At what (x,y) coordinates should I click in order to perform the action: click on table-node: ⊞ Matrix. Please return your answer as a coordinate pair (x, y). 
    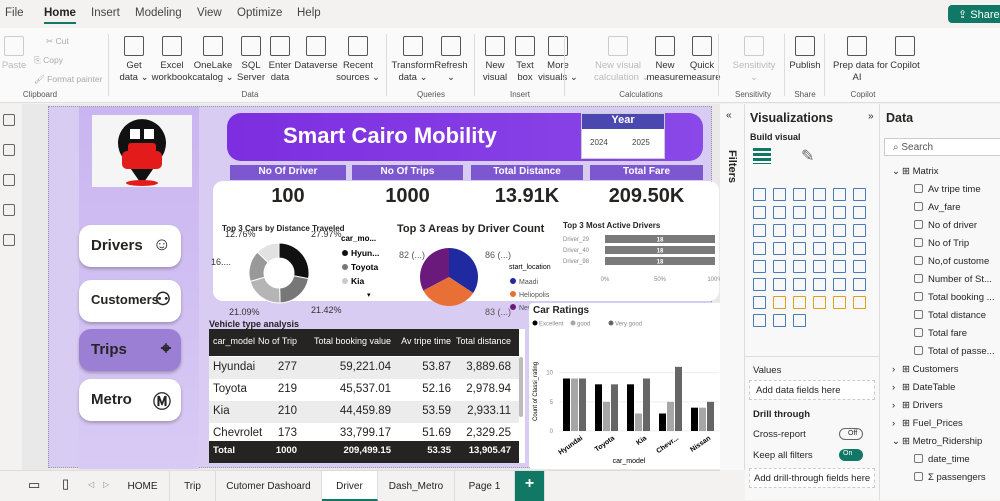
    Looking at the image, I should click on (920, 171).